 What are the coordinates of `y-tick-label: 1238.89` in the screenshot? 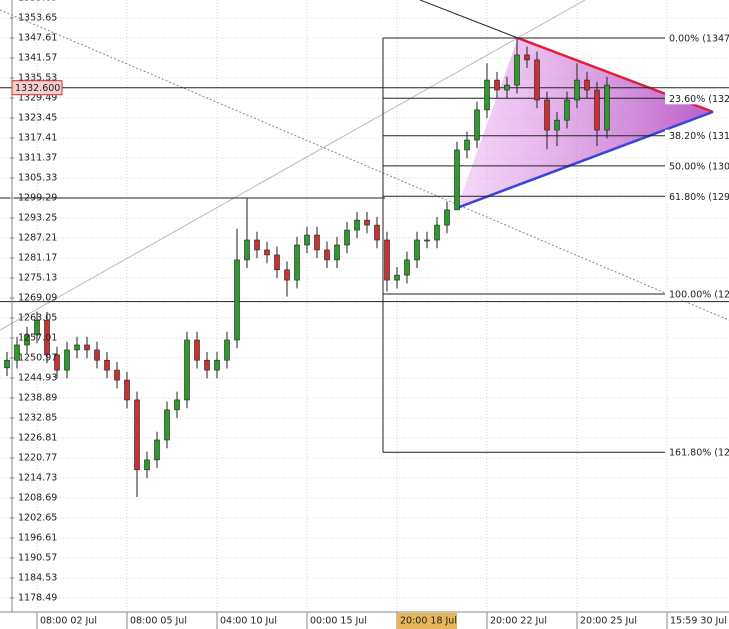 It's located at (37, 397).